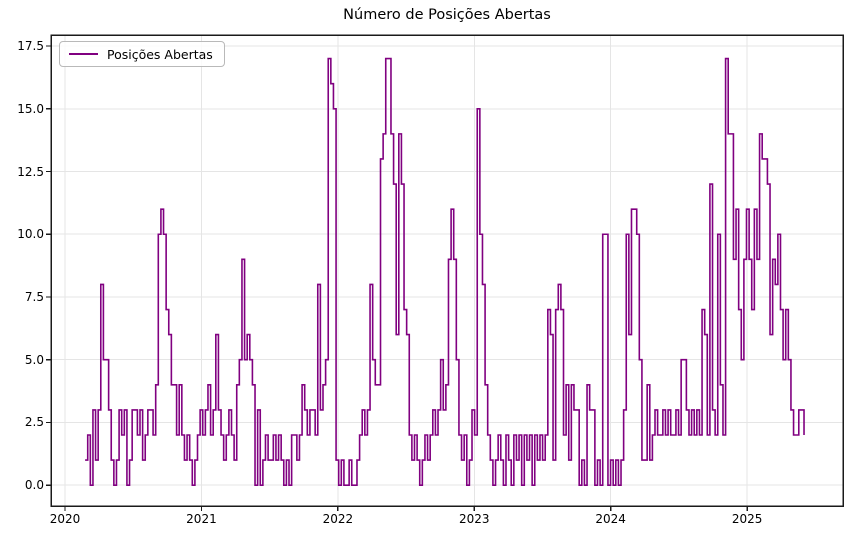 The height and width of the screenshot is (541, 851). Describe the element at coordinates (474, 519) in the screenshot. I see `x-tick-label: 2023` at that location.